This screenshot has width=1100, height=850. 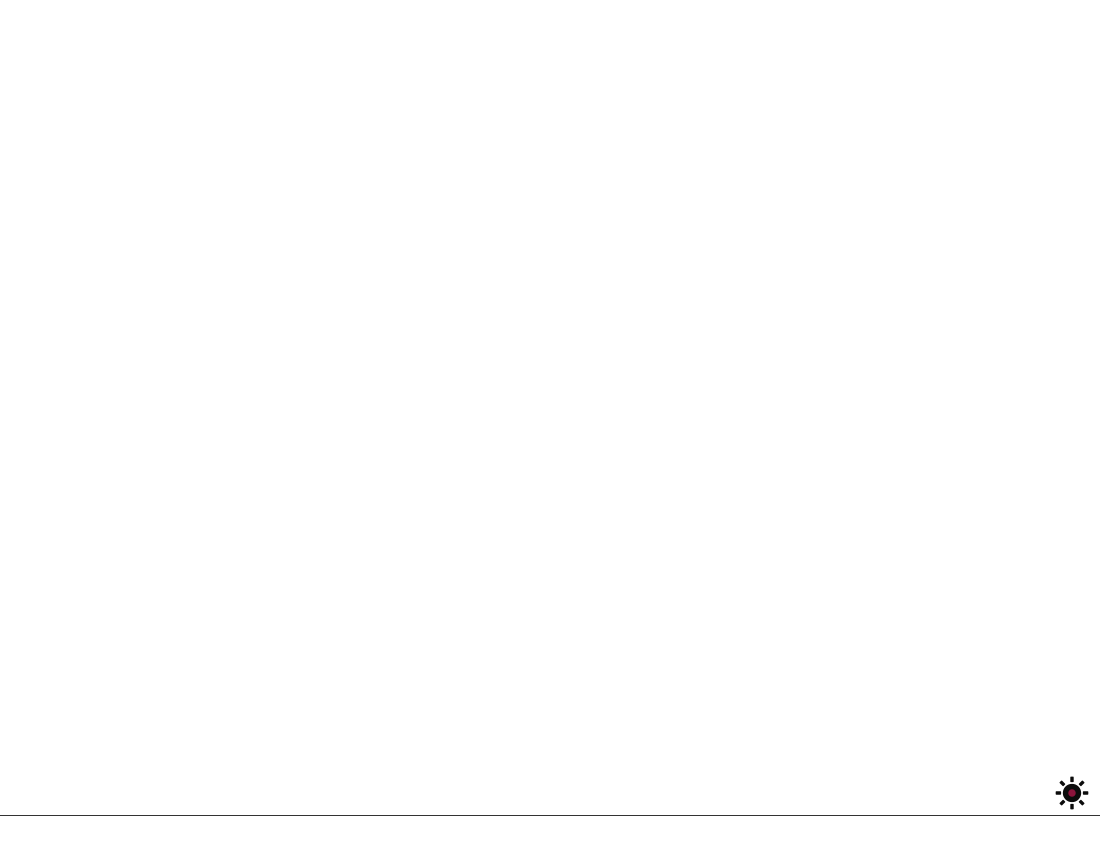 I want to click on colorbar, so click(x=550, y=833).